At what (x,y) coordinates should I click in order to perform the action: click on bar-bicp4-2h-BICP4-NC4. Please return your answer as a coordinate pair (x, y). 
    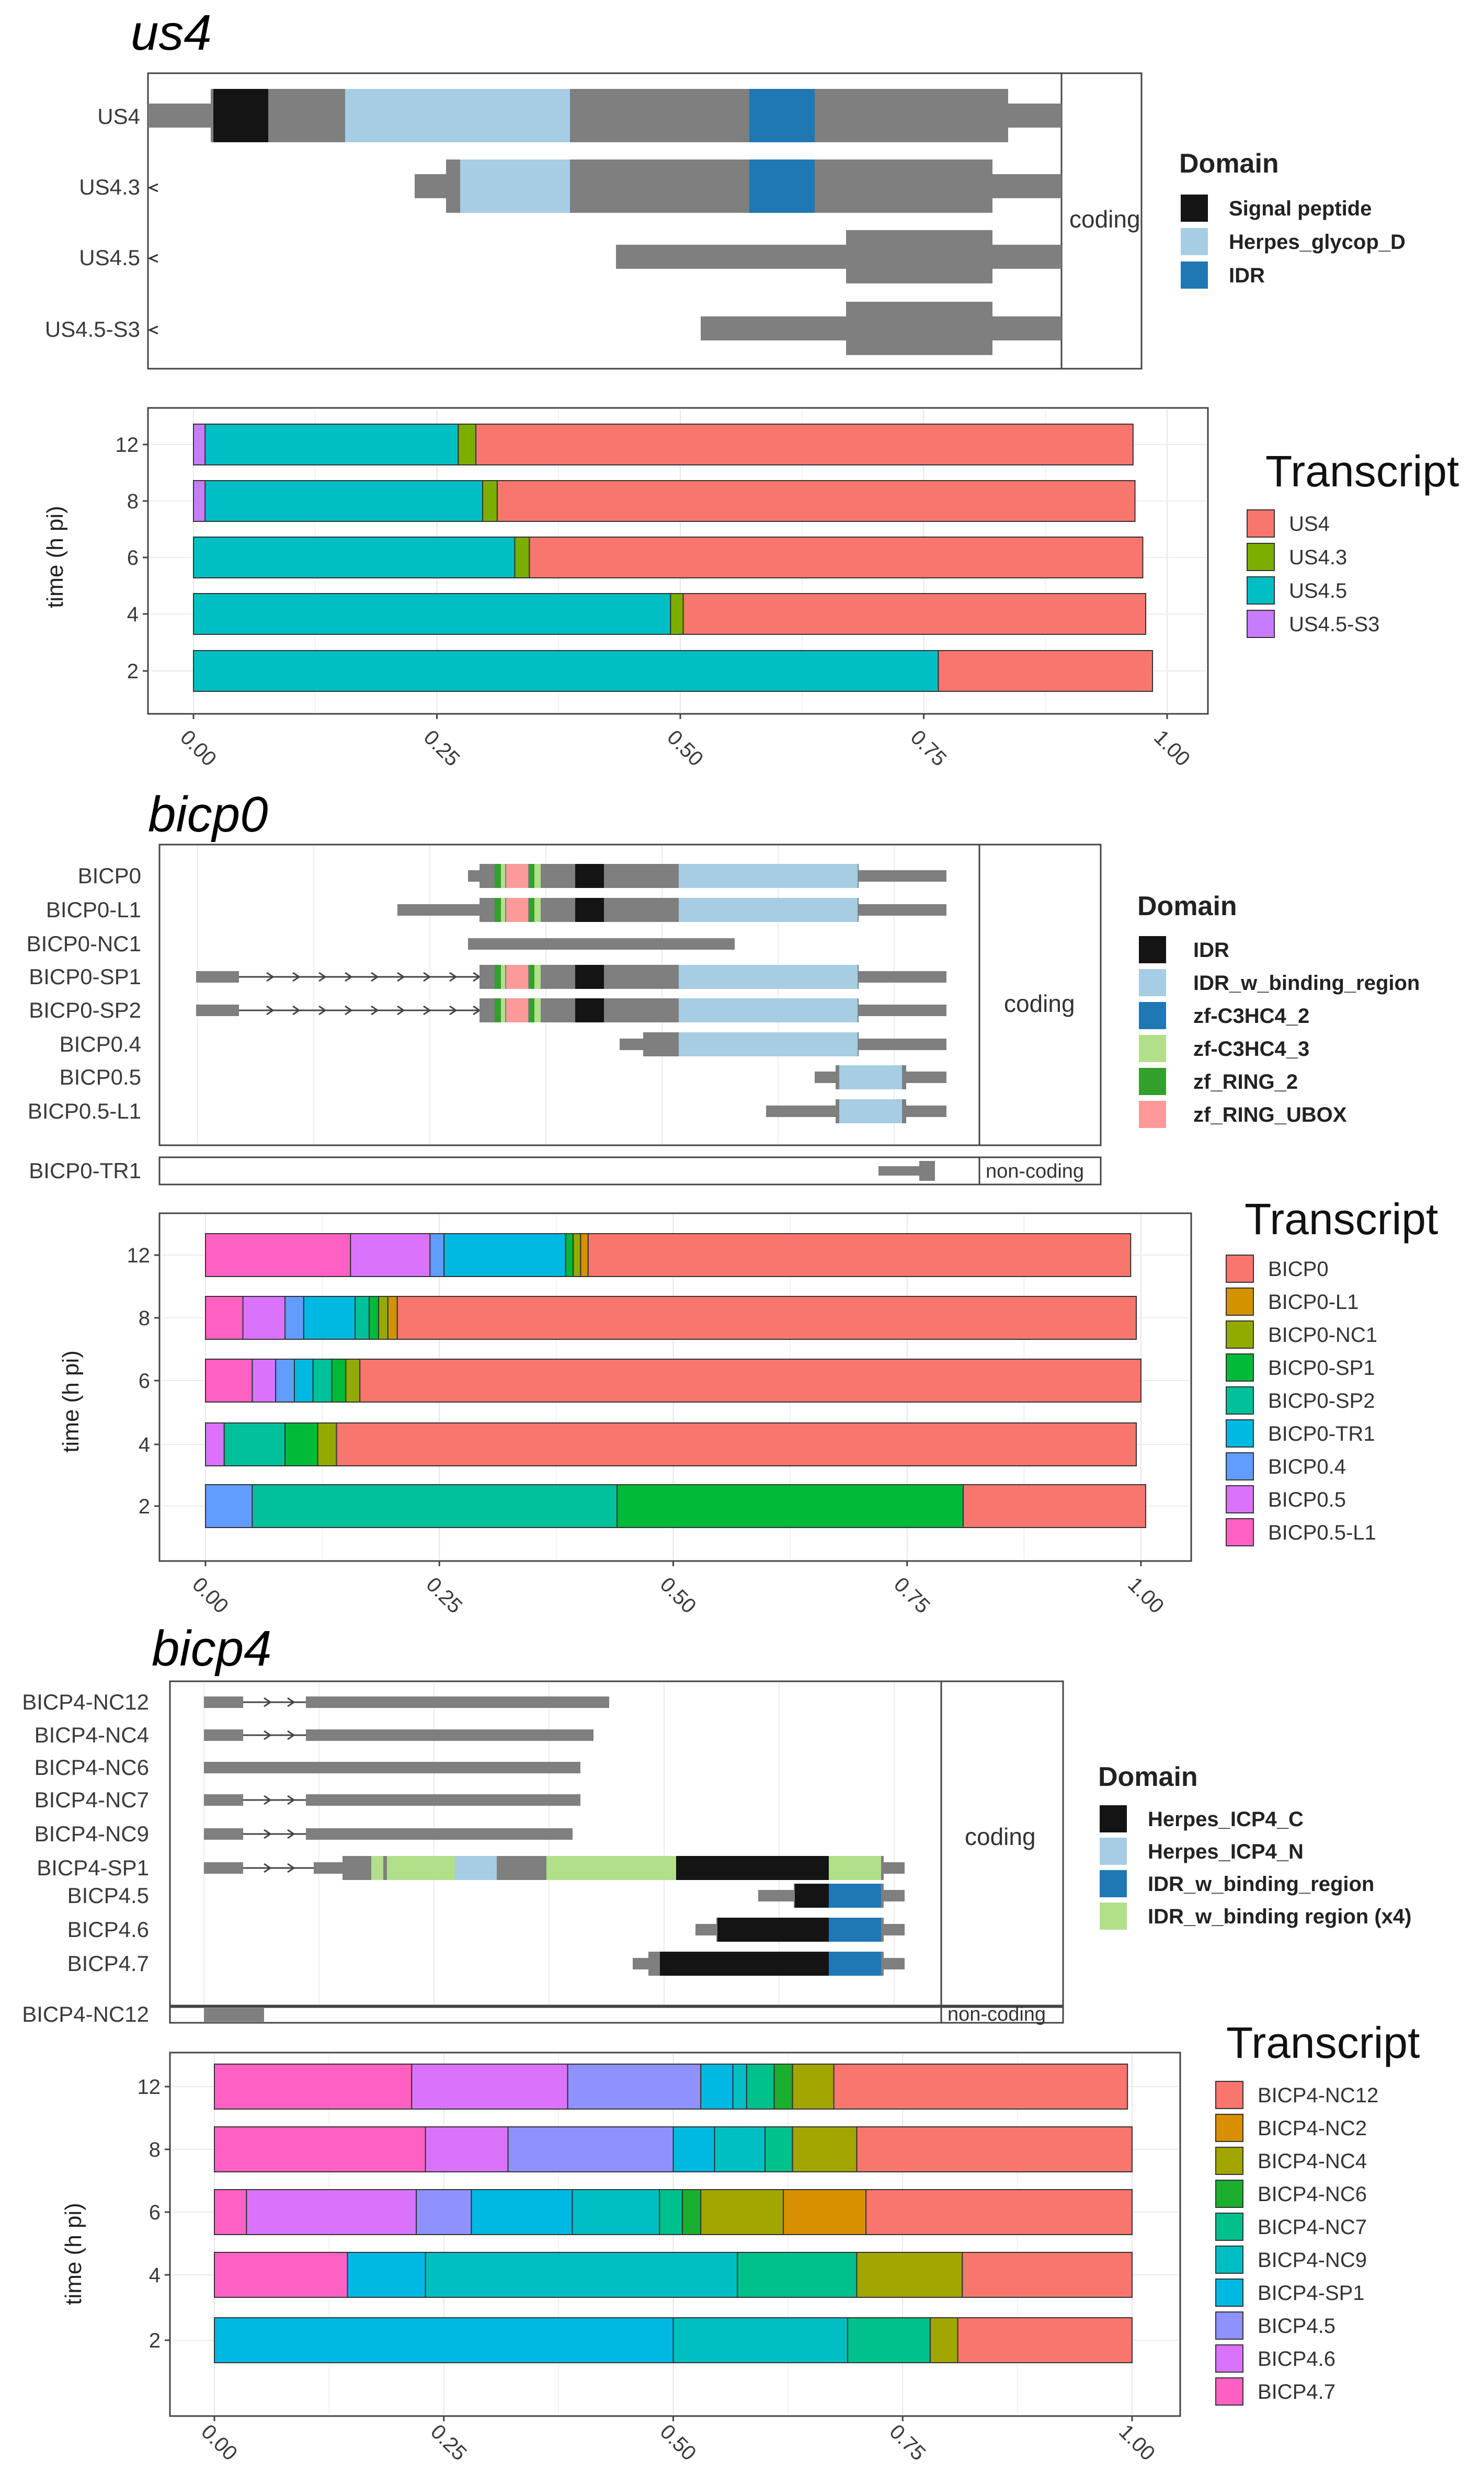
    Looking at the image, I should click on (943, 2340).